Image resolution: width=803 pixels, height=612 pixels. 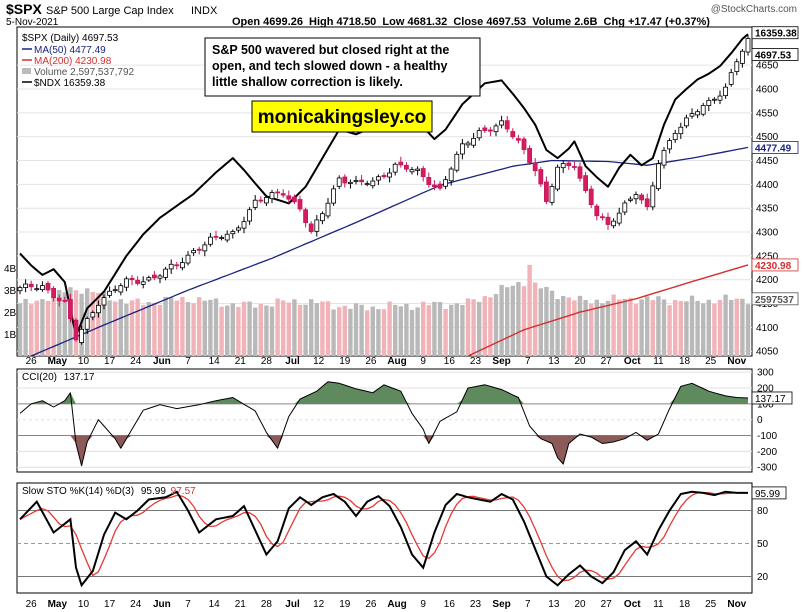 What do you see at coordinates (450, 604) in the screenshot?
I see `x-axis-label-bottom: 16` at bounding box center [450, 604].